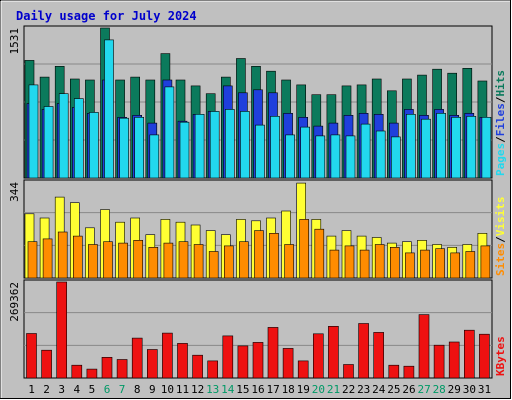 This screenshot has width=512, height=400. I want to click on x-tick-label: 8, so click(137, 389).